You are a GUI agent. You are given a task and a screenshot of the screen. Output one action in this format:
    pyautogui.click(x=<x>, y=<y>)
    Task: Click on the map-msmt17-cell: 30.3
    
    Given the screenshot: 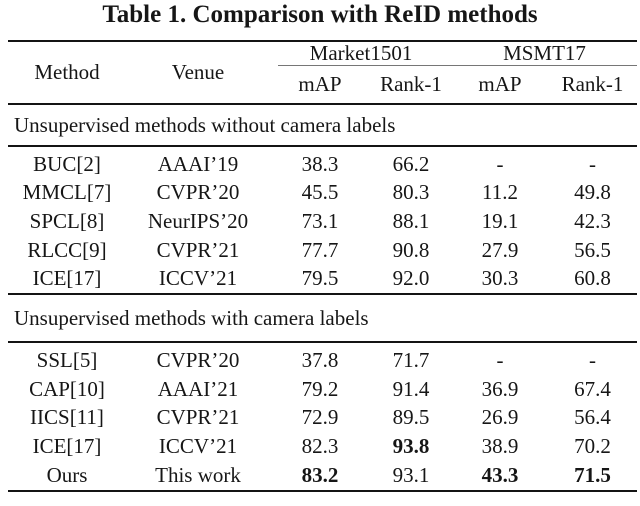 What is the action you would take?
    pyautogui.click(x=500, y=278)
    